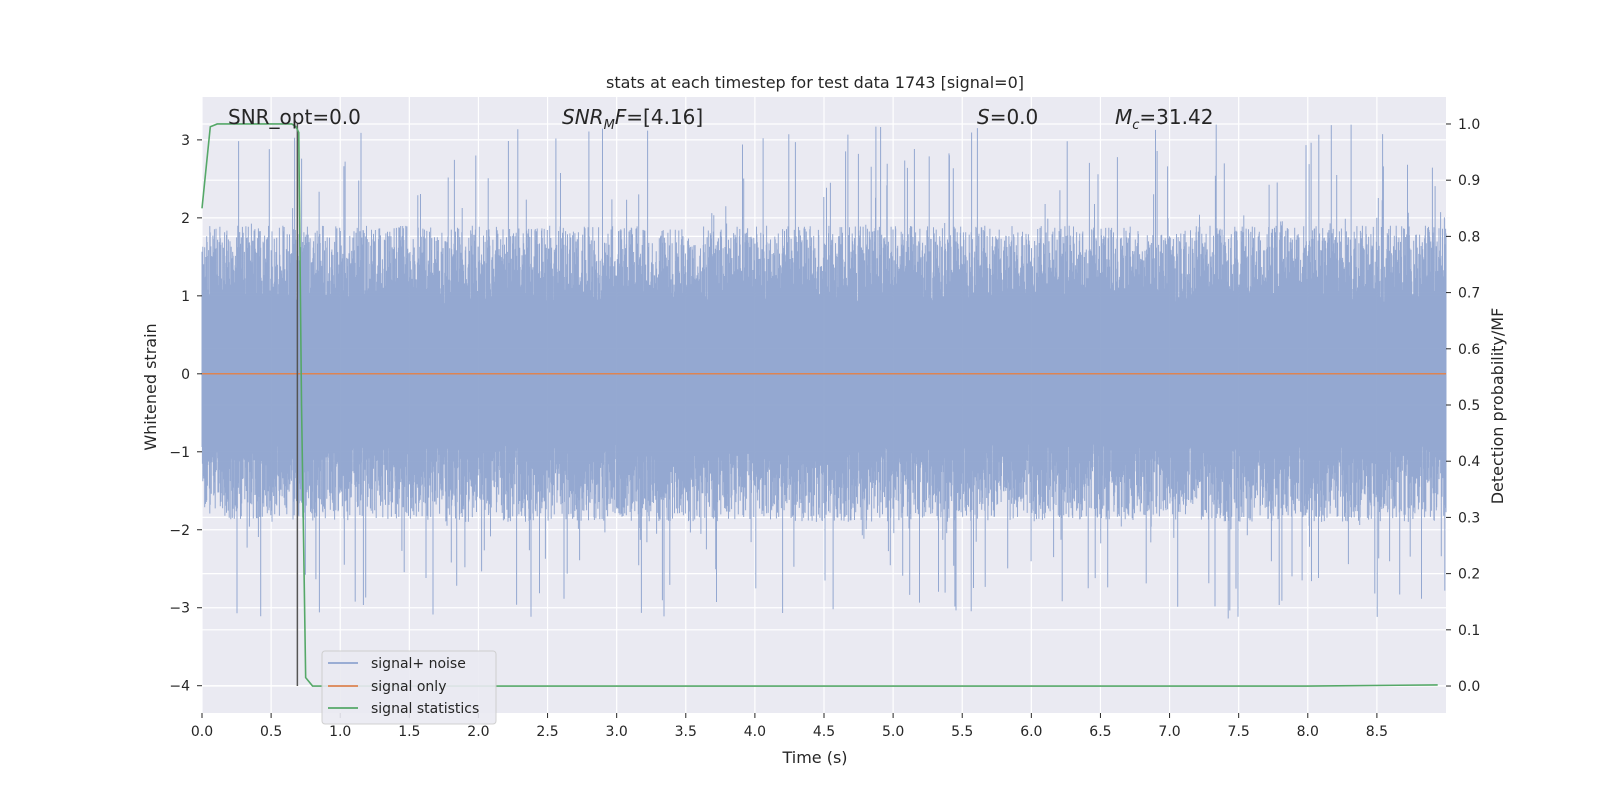  Describe the element at coordinates (1469, 181) in the screenshot. I see `y-right-tick-label: 0.9` at that location.